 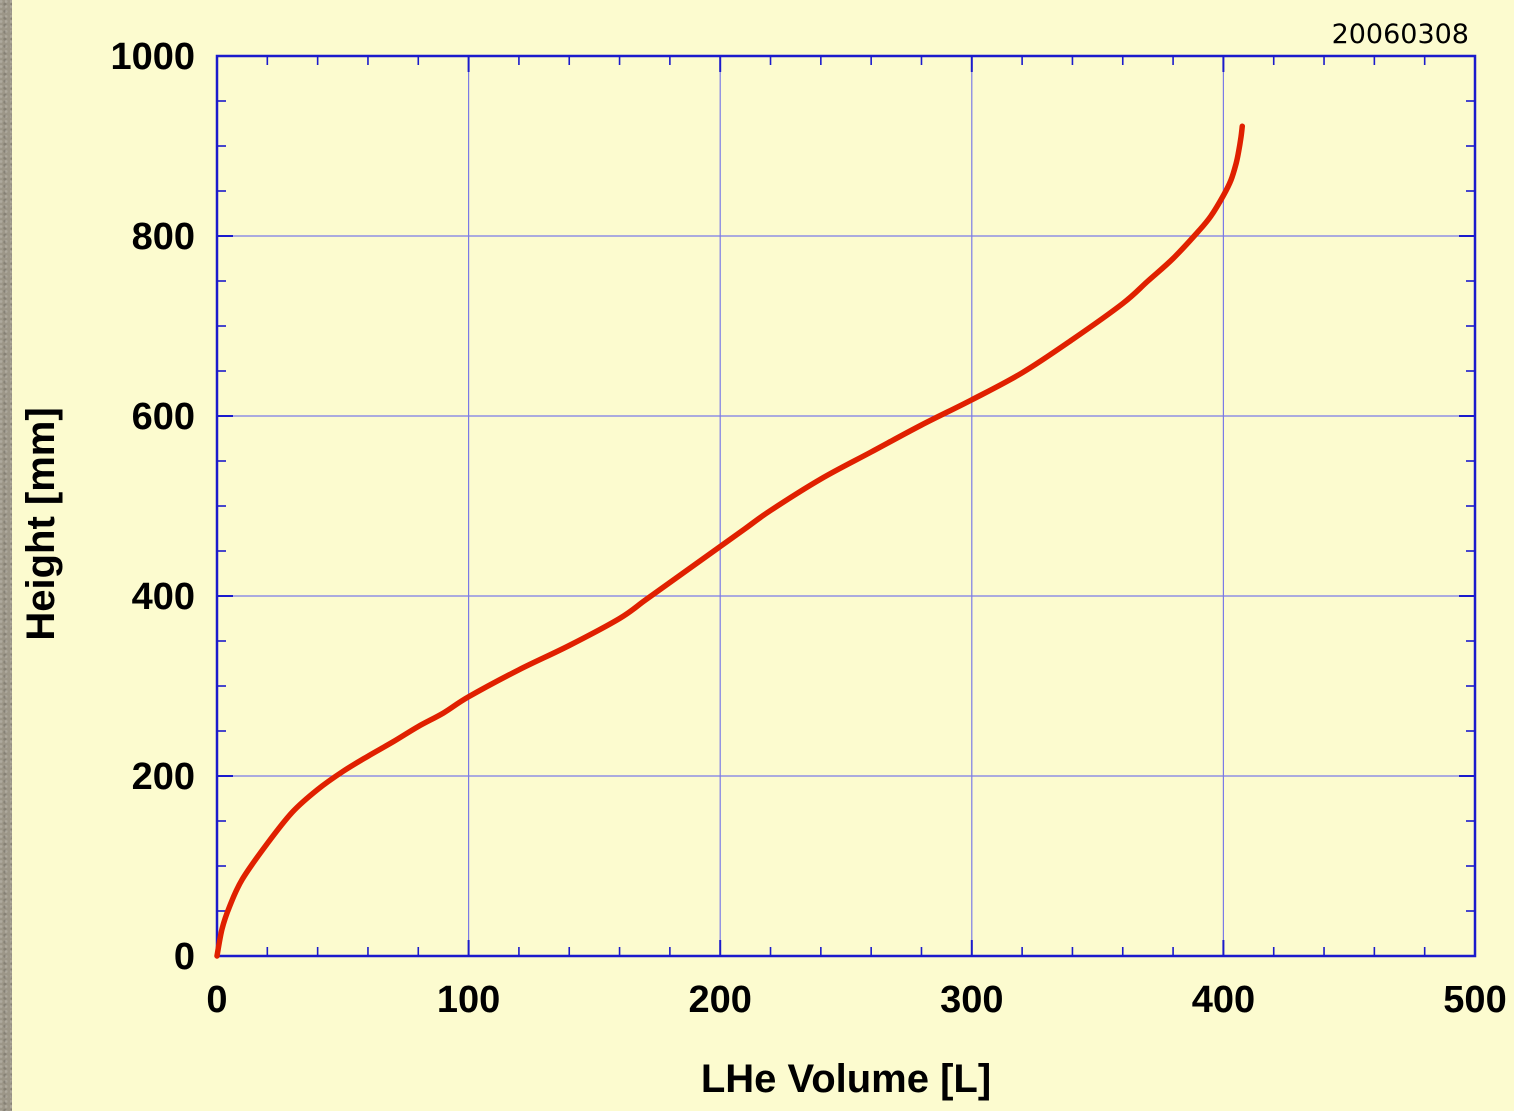 I want to click on y-tick-label: 600, so click(x=163, y=417).